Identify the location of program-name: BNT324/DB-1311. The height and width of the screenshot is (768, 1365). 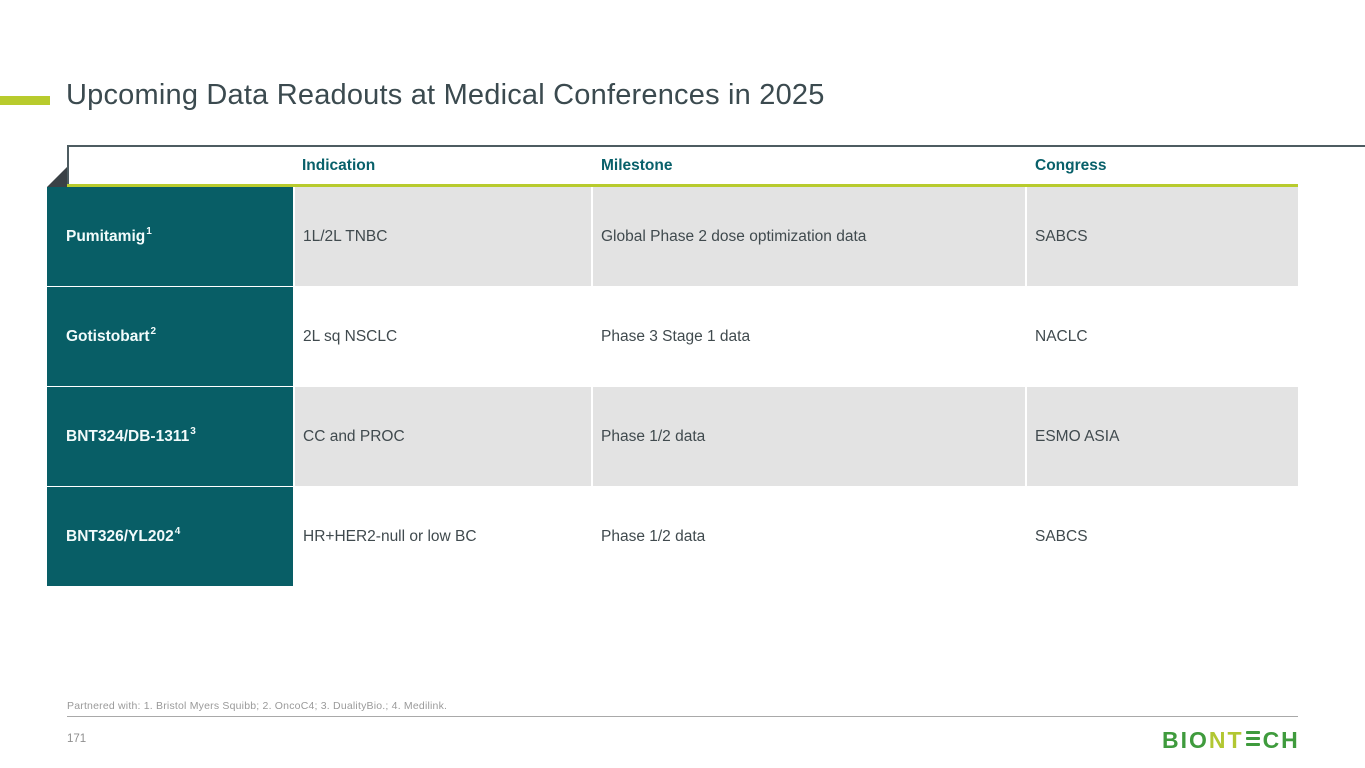
(128, 436).